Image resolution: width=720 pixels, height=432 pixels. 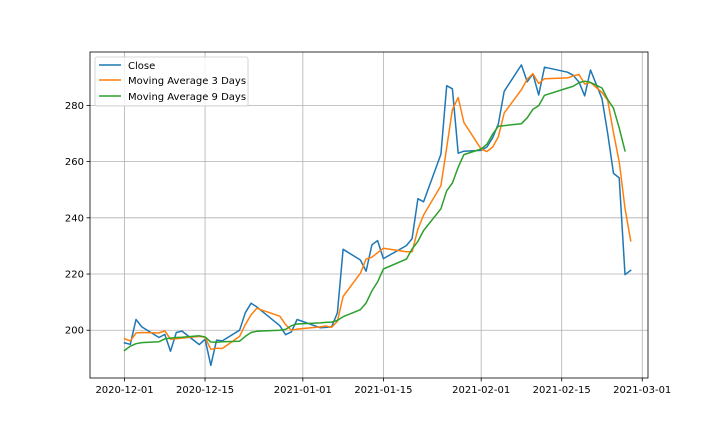 What do you see at coordinates (124, 390) in the screenshot?
I see `x-tick-label: 2020-12-01` at bounding box center [124, 390].